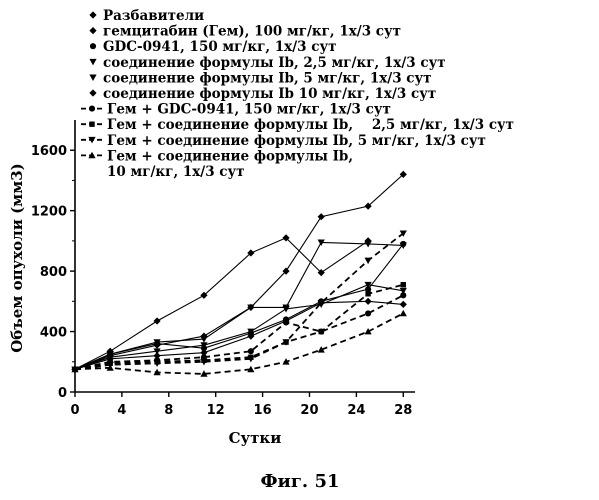  I want to click on x-tick-label: 16, so click(263, 410).